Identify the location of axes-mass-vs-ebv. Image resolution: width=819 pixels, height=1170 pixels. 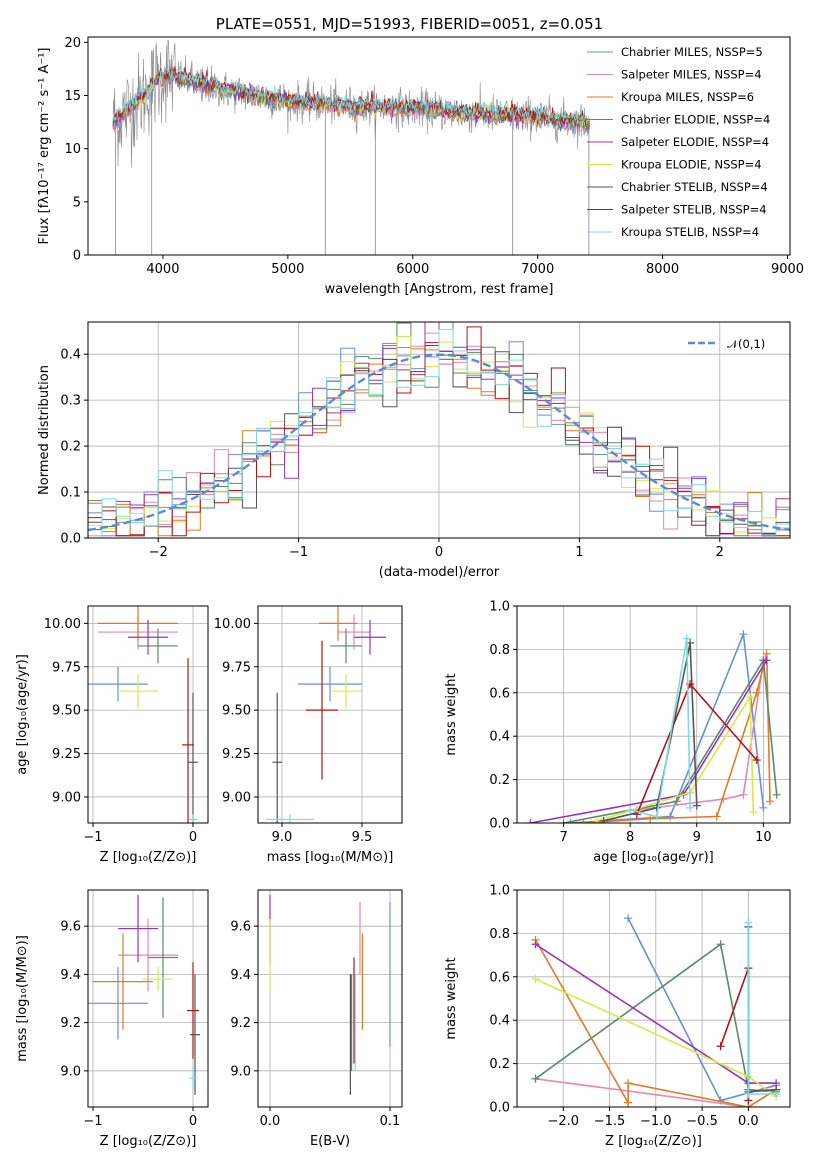
(328, 1000).